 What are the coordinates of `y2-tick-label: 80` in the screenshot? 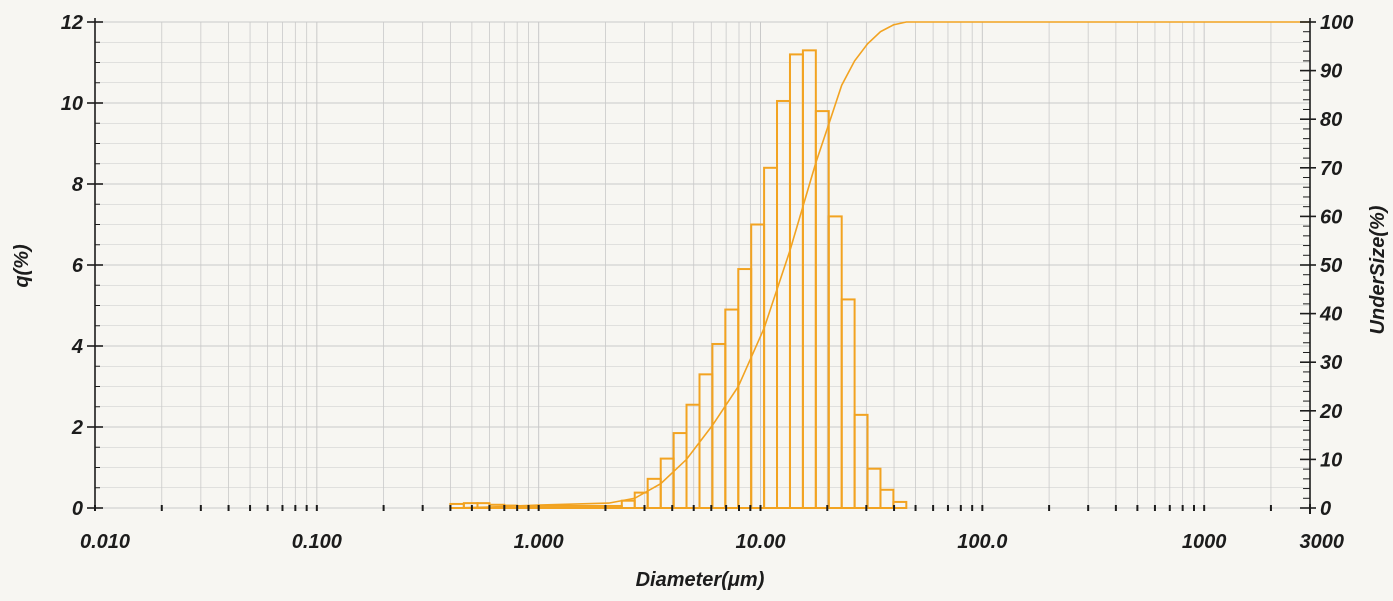 It's located at (1331, 120).